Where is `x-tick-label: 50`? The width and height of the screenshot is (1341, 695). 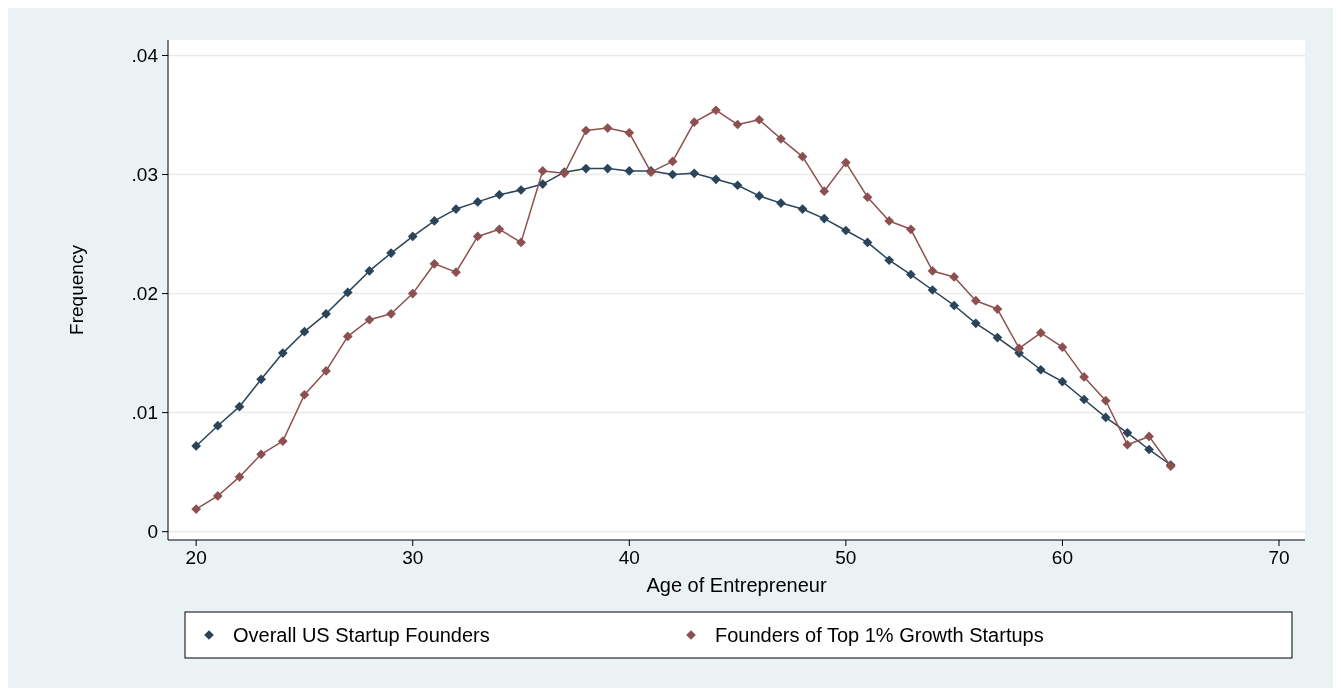
x-tick-label: 50 is located at coordinates (846, 557).